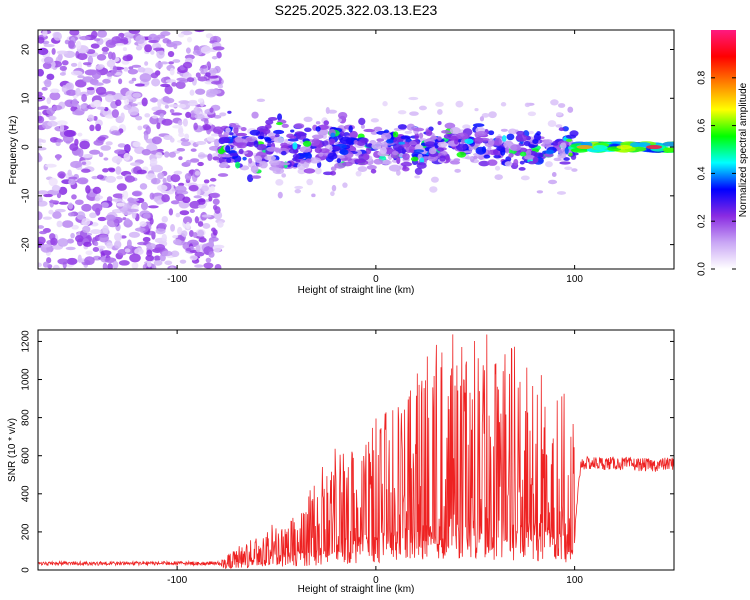  Describe the element at coordinates (702, 269) in the screenshot. I see `colorbar-tick-label: 0.0` at that location.